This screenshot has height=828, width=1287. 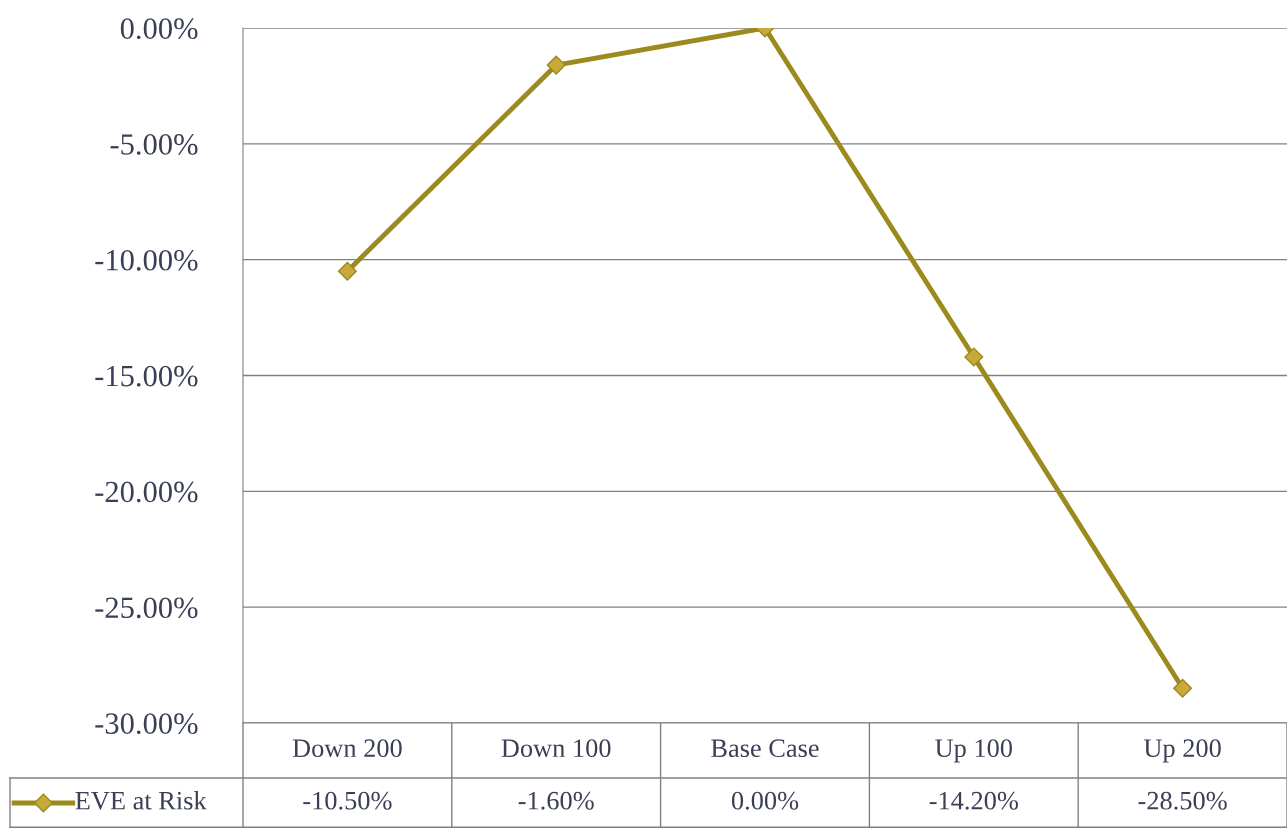 What do you see at coordinates (765, 800) in the screenshot?
I see `data-label: 0.00%` at bounding box center [765, 800].